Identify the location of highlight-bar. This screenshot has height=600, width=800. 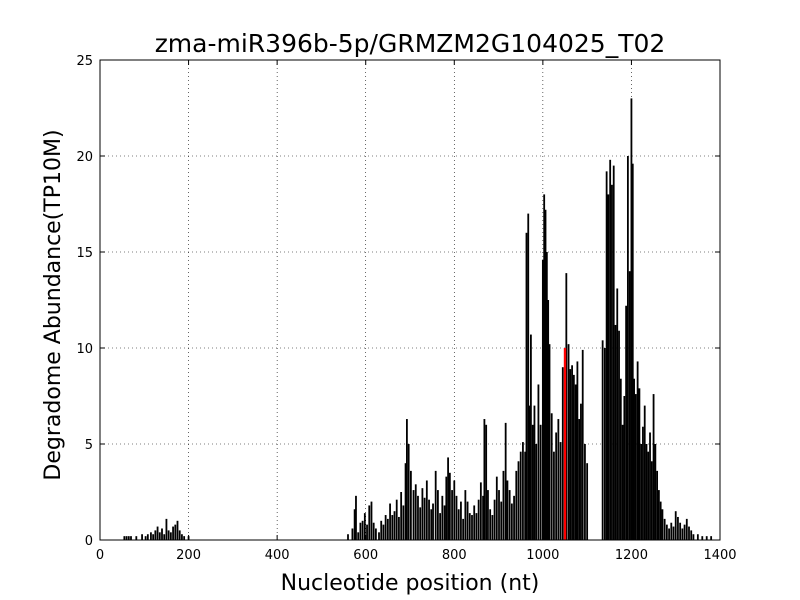
(565, 444).